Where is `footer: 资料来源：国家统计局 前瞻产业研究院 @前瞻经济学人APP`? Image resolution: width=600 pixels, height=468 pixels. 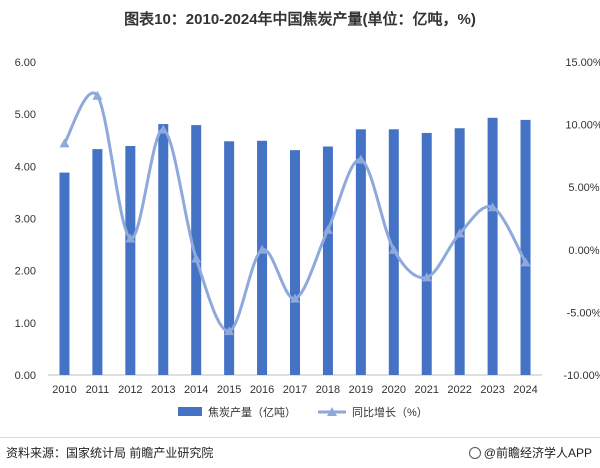
footer: 资料来源：国家统计局 前瞻产业研究院 @前瞻经济学人APP is located at coordinates (300, 453).